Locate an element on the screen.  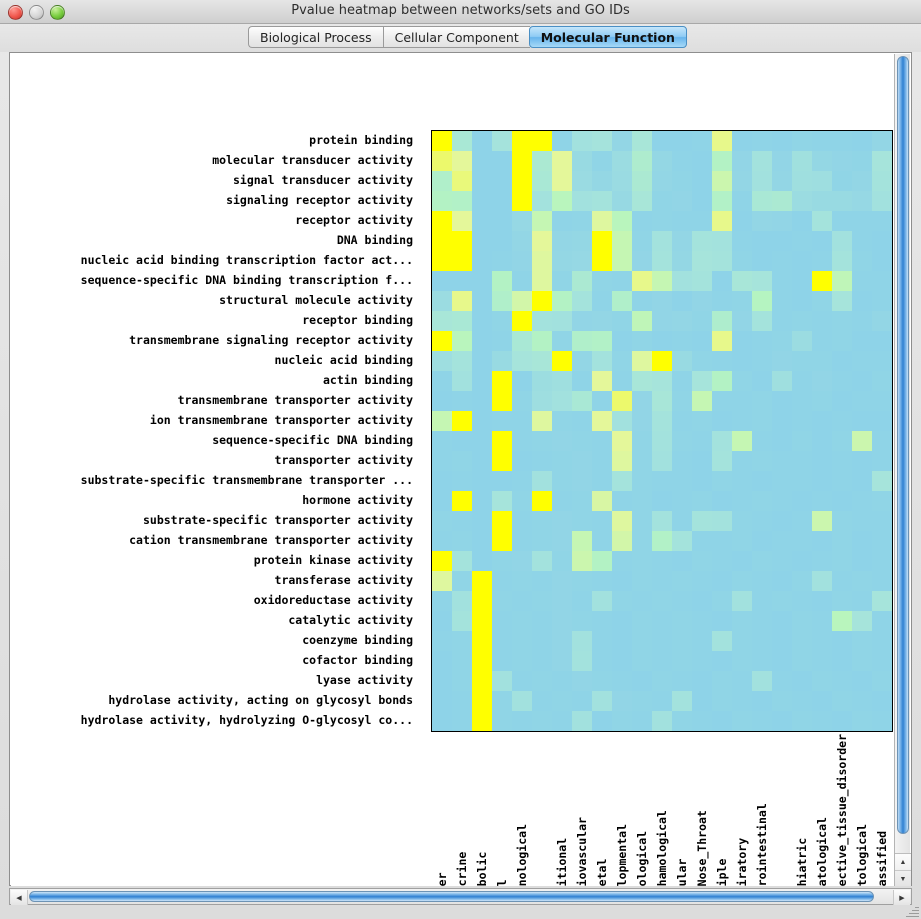
scroll-down-icon: ▼ is located at coordinates (903, 878).